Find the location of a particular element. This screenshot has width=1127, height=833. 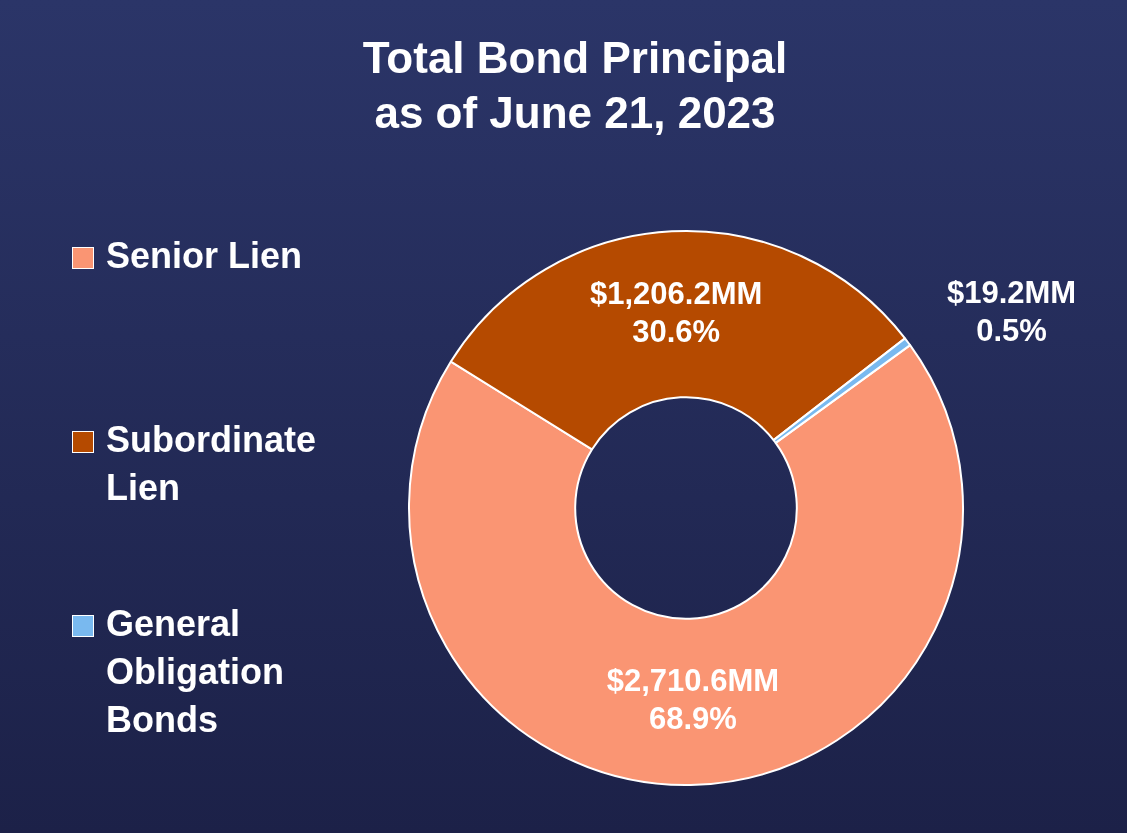

chart-title: Total Bond Principal as of June 21, 2023 is located at coordinates (575, 85).